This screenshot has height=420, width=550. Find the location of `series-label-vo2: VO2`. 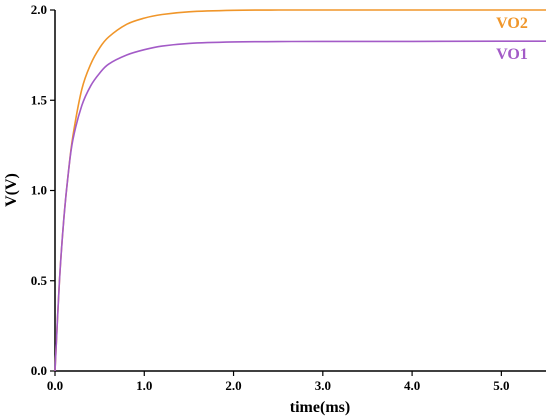

series-label-vo2: VO2 is located at coordinates (512, 23).